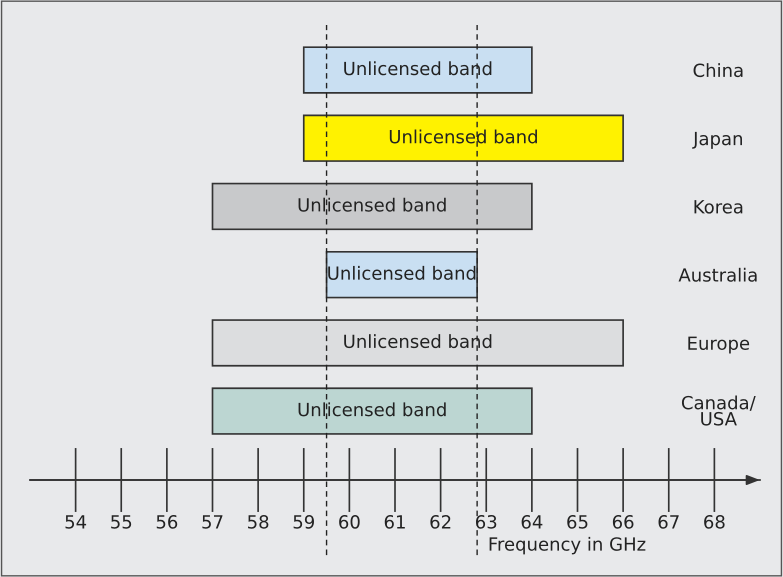 This screenshot has height=577, width=783. I want to click on x-tick-label: 65, so click(577, 522).